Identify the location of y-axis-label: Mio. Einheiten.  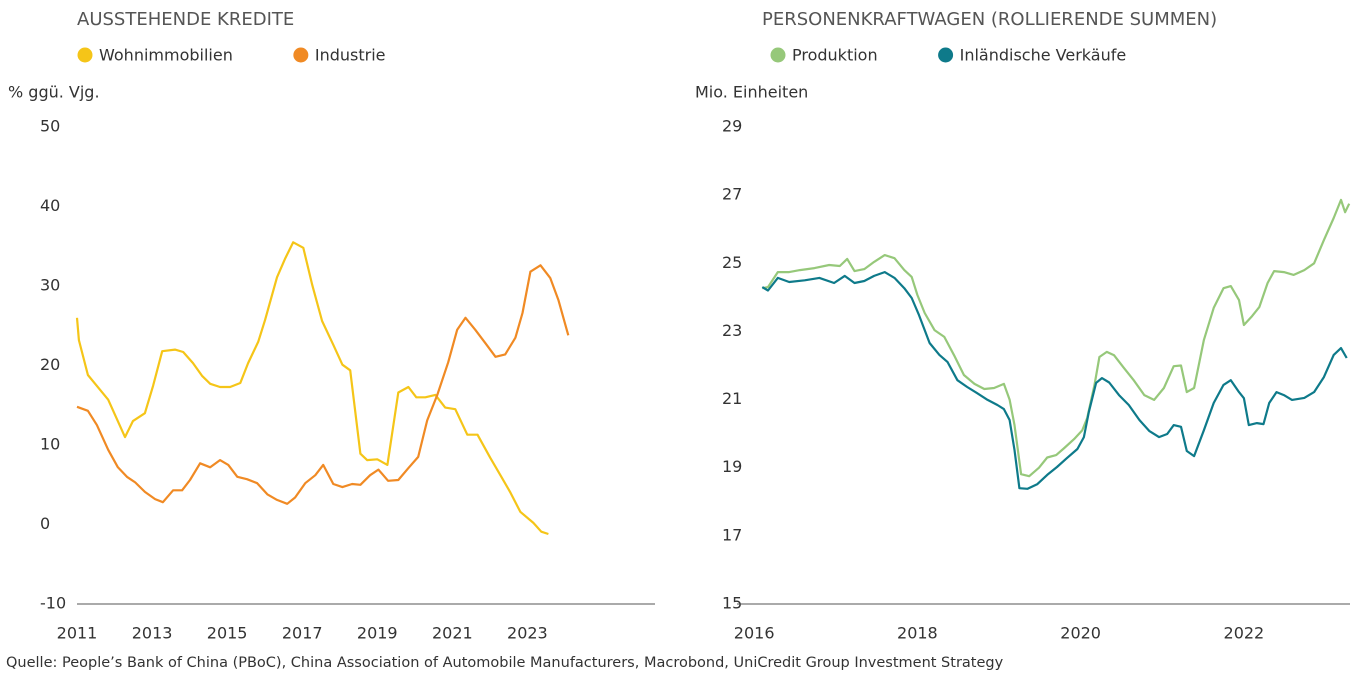
(751, 92).